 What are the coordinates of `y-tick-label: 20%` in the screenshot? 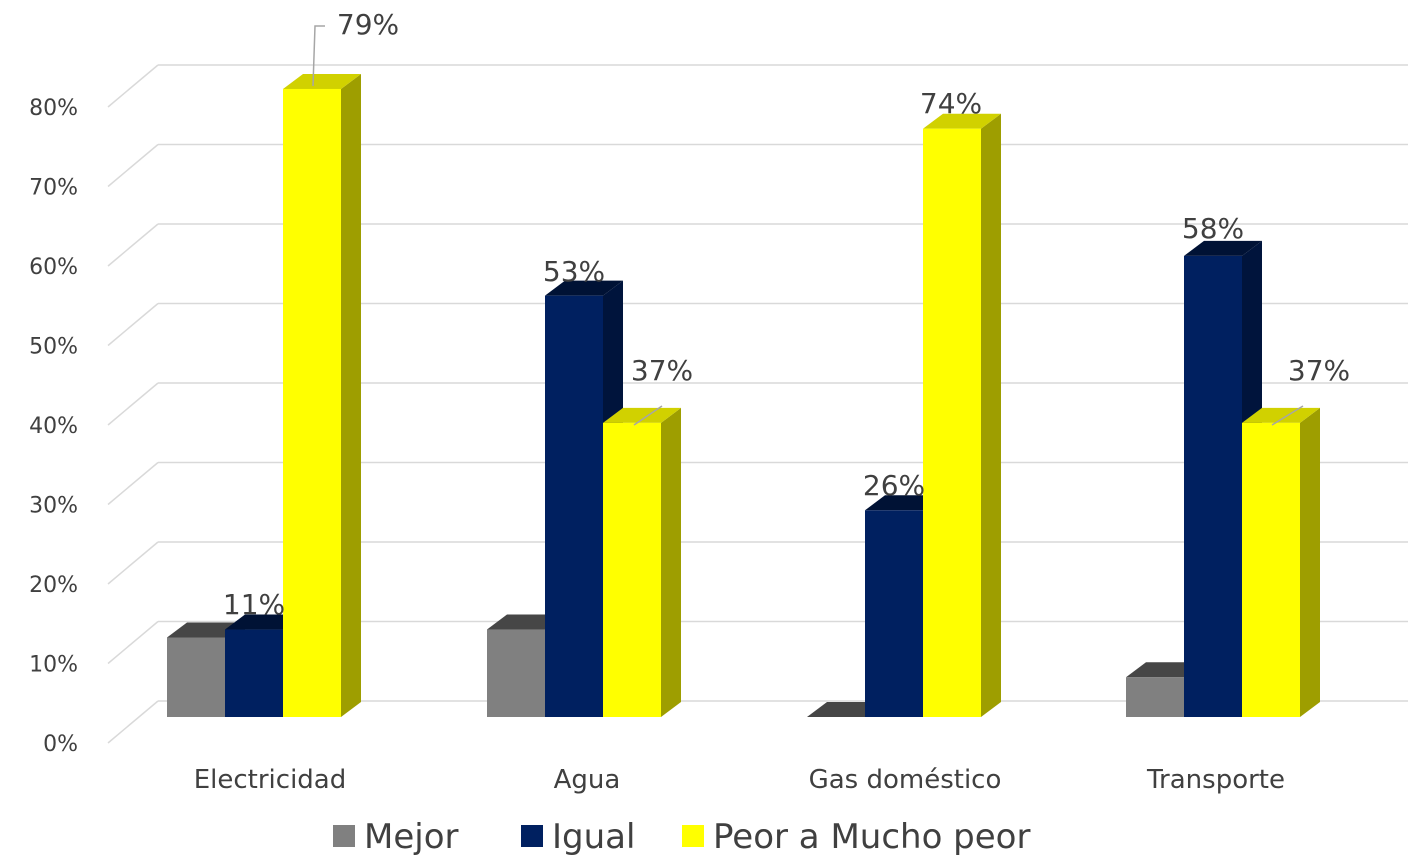 It's located at (53, 585).